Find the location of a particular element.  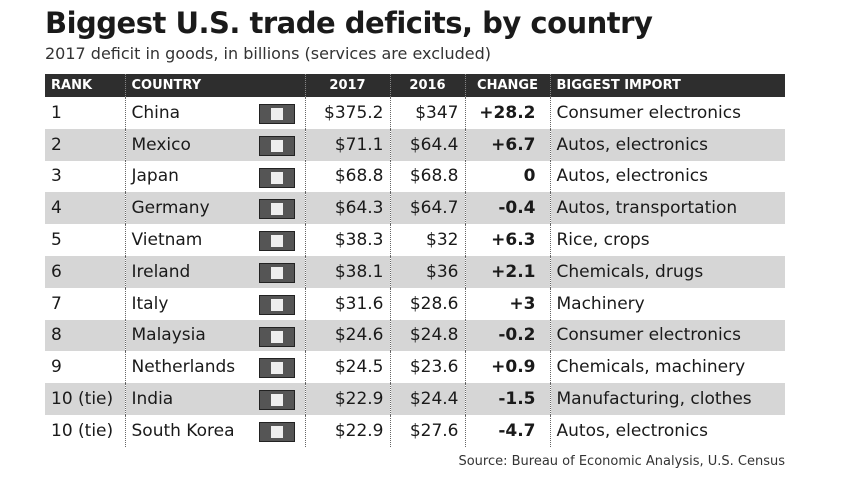

table-cell: $27.6 is located at coordinates (427, 430).